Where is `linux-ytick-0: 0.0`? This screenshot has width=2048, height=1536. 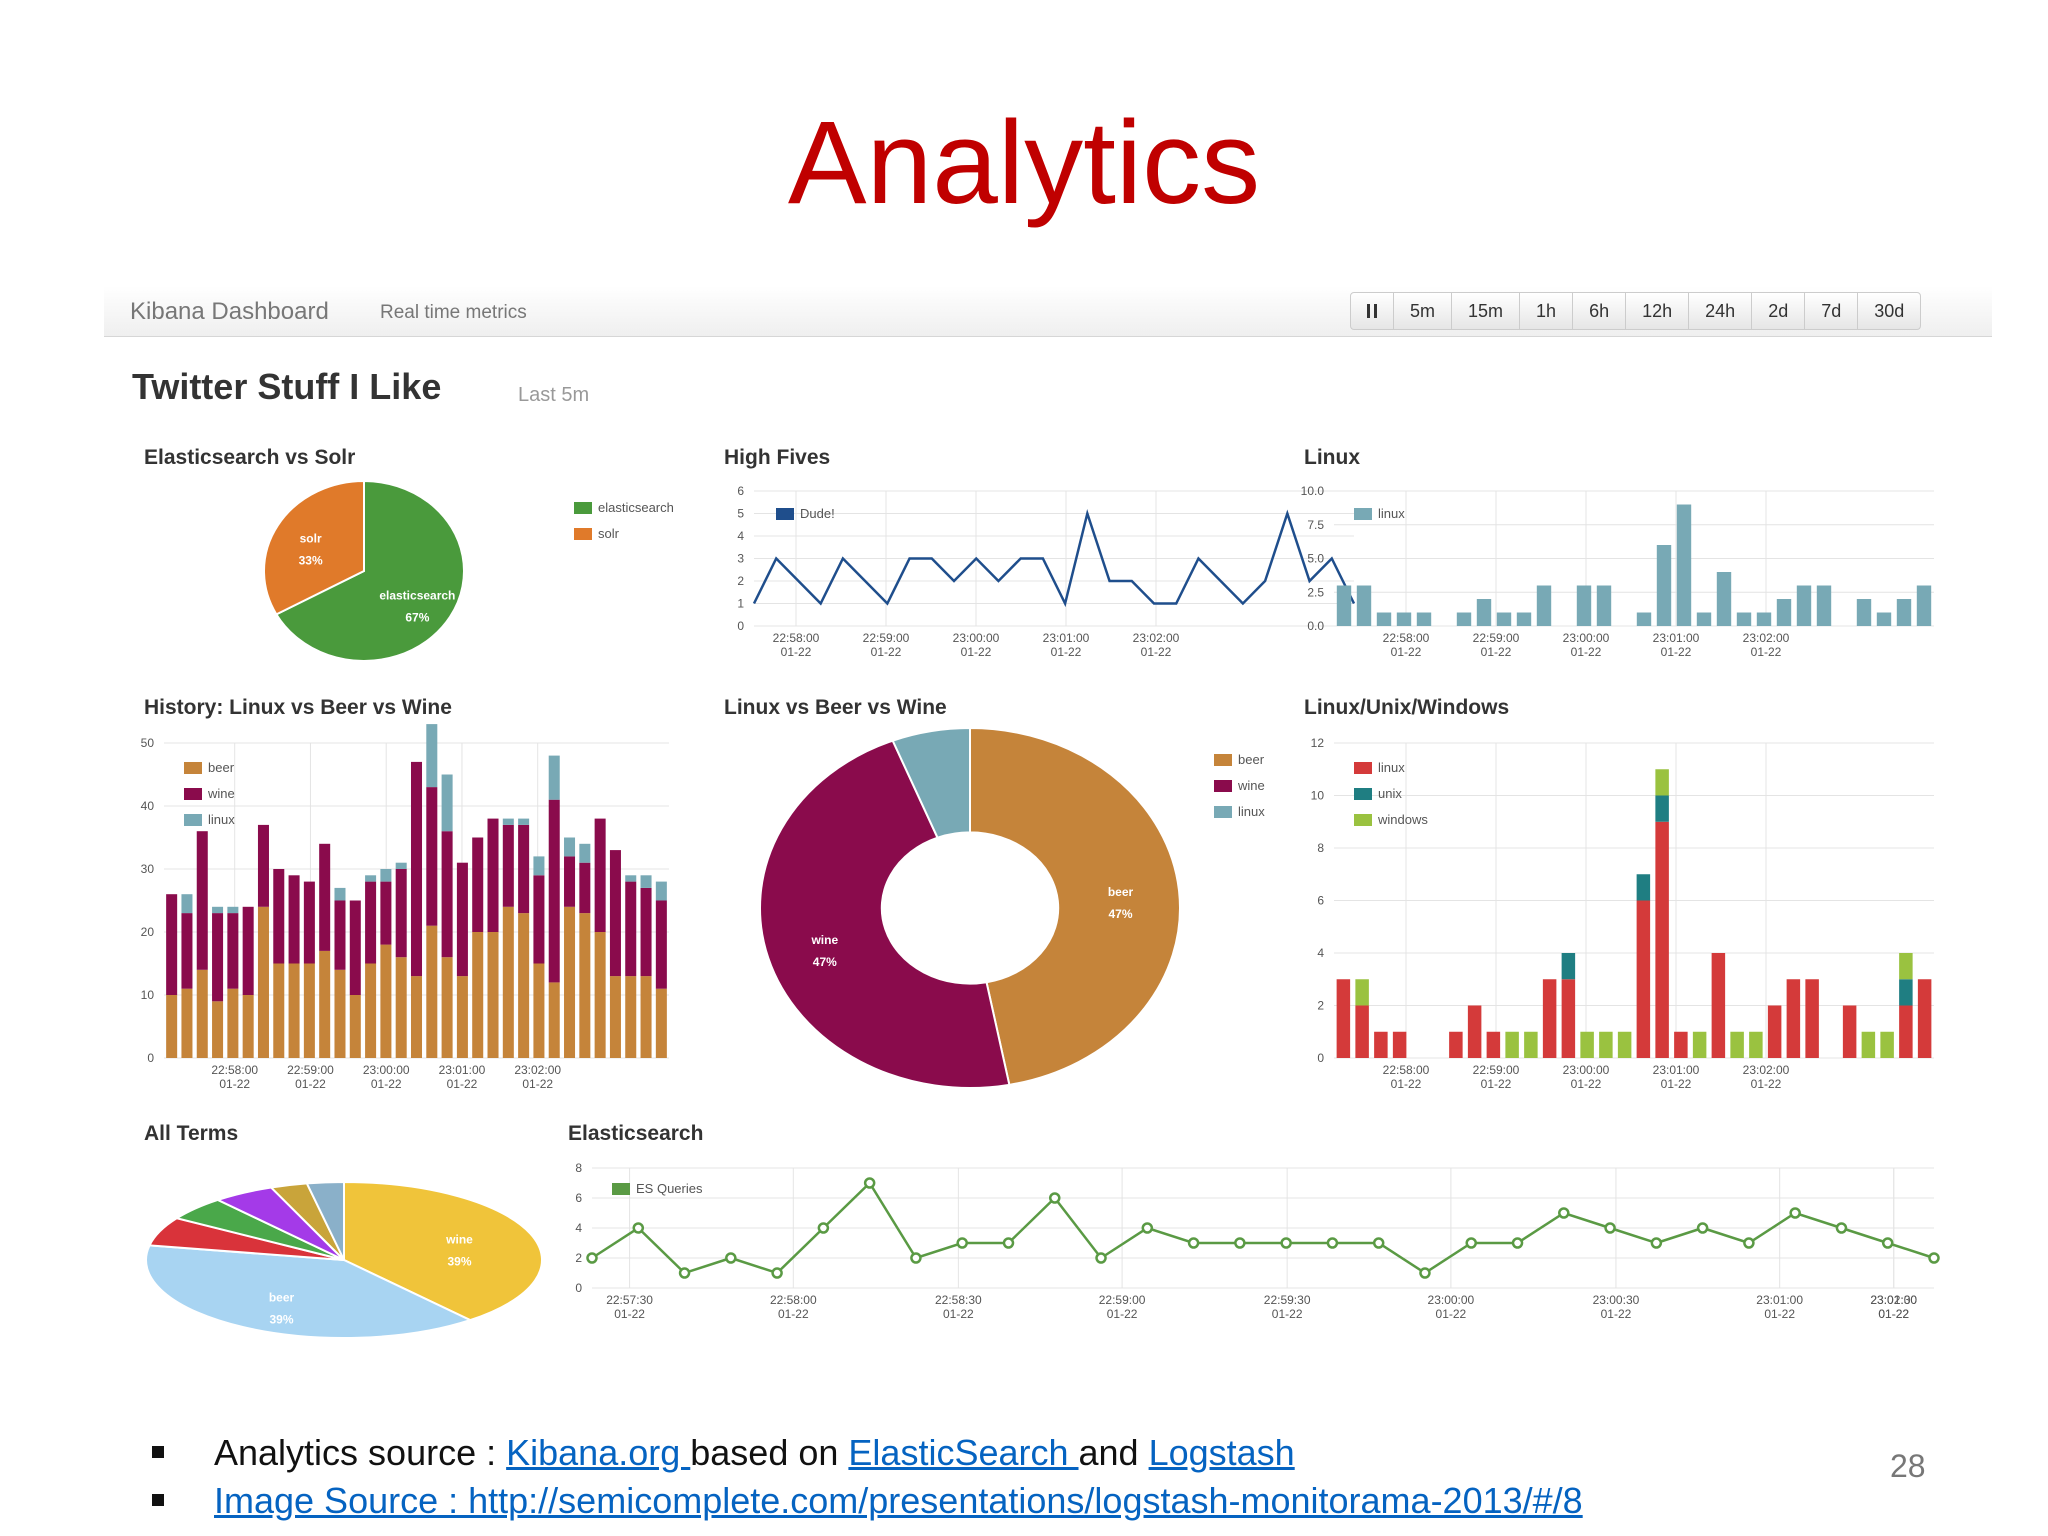 linux-ytick-0: 0.0 is located at coordinates (1315, 626).